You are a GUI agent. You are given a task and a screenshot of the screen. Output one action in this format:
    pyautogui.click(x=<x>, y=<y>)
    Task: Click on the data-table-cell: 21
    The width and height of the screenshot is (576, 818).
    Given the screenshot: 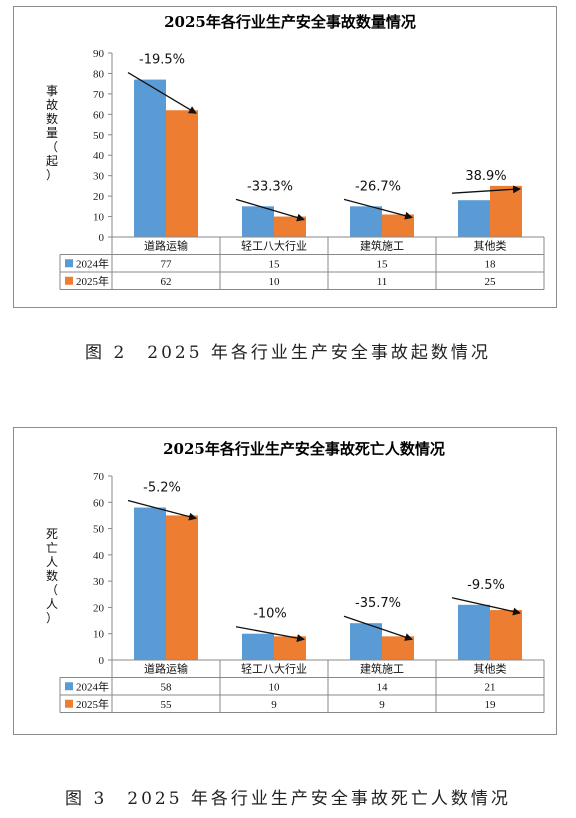 What is the action you would take?
    pyautogui.click(x=490, y=687)
    